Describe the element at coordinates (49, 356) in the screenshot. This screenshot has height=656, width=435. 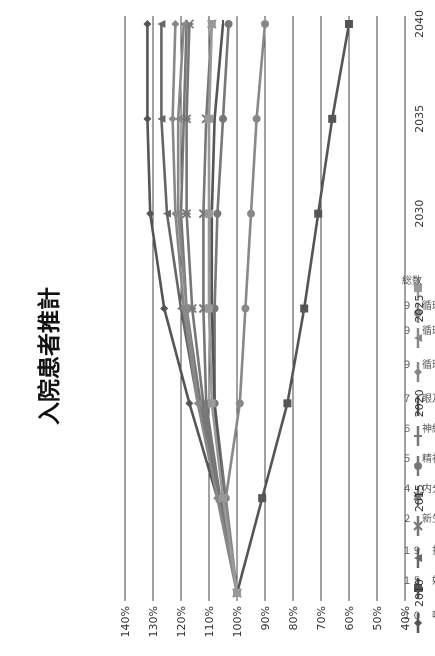
I see `chart-title: 入院患者推計` at that location.